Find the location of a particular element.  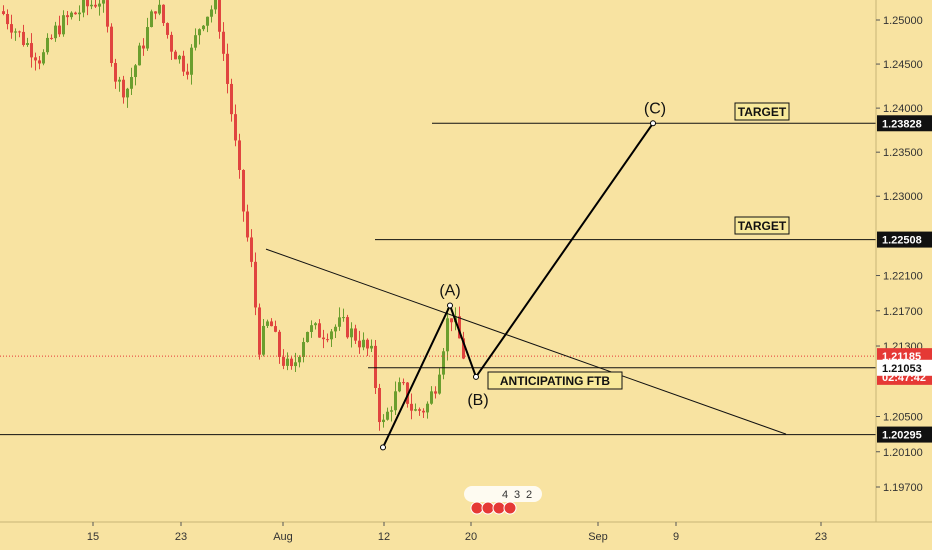

indicator-badge is located at coordinates (503, 494).